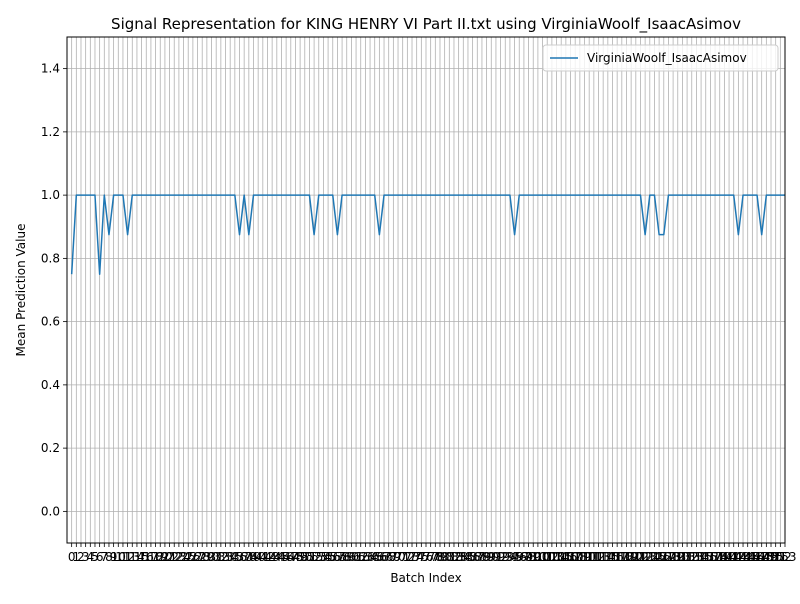 The height and width of the screenshot is (604, 800). What do you see at coordinates (719, 557) in the screenshot?
I see `x-tick-label: 139` at bounding box center [719, 557].